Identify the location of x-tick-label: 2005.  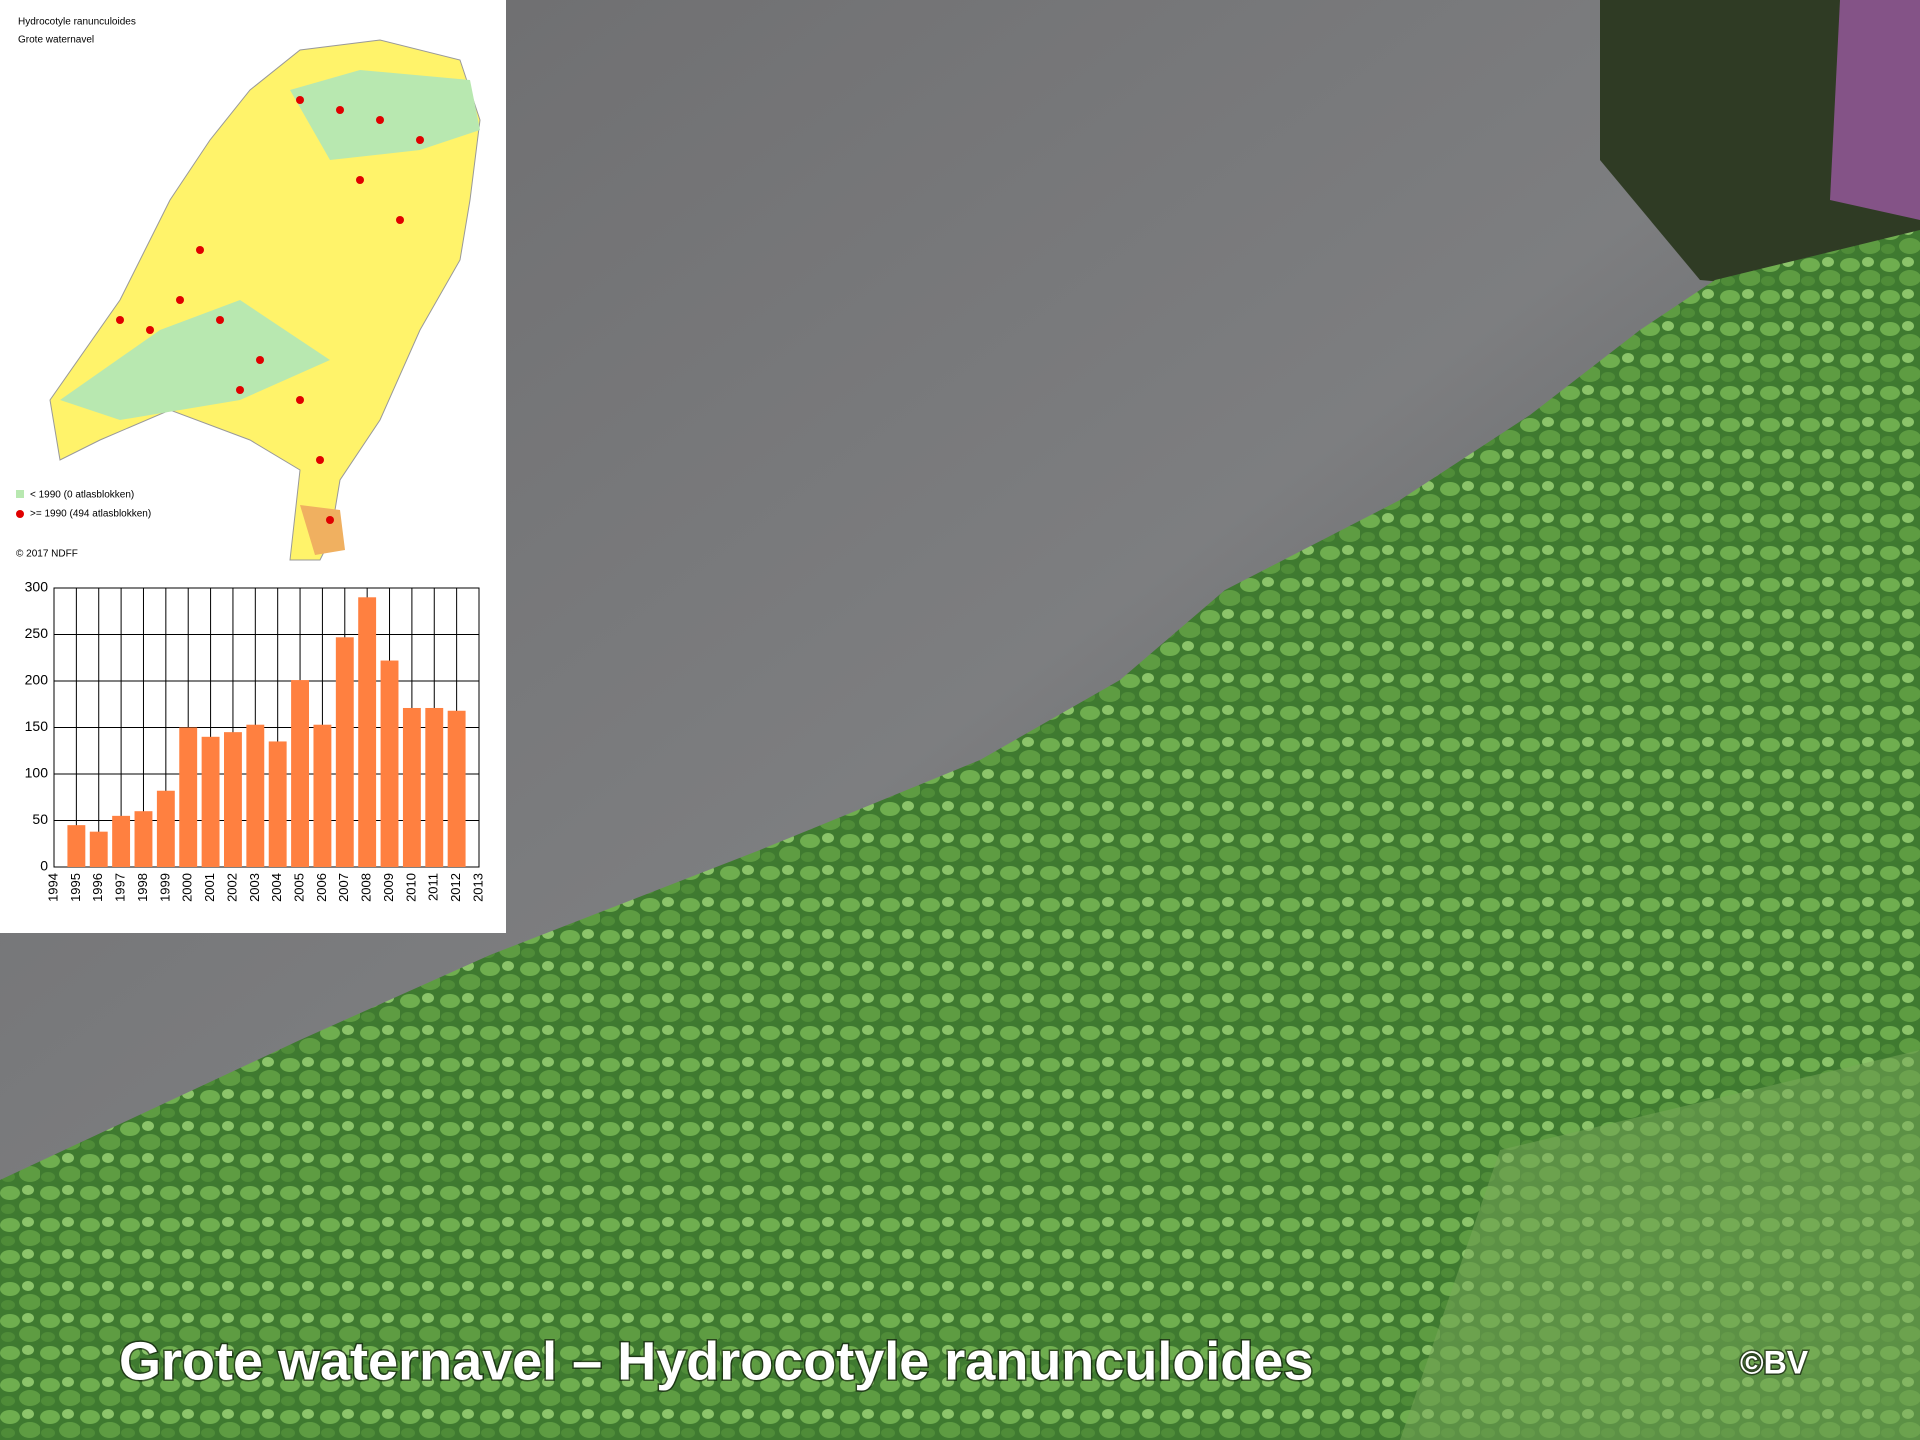
(298, 887).